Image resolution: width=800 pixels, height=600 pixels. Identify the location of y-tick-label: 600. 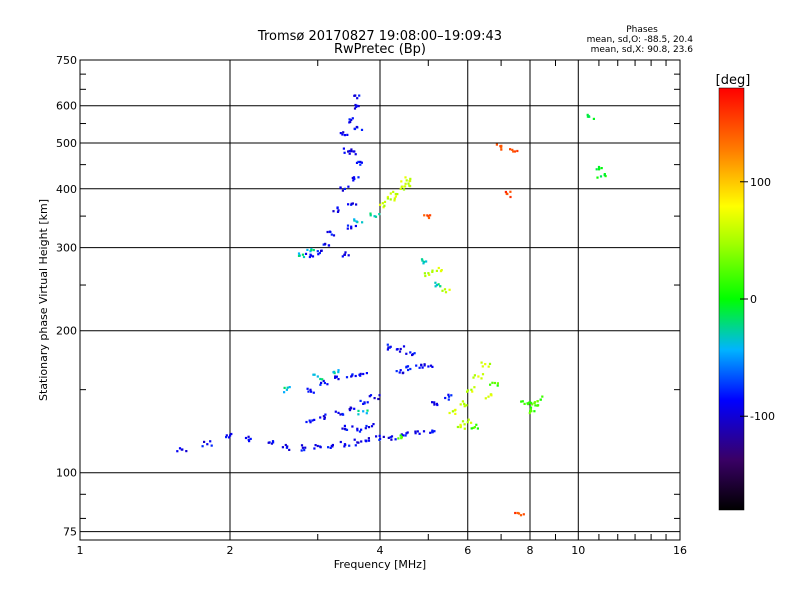
(66, 106).